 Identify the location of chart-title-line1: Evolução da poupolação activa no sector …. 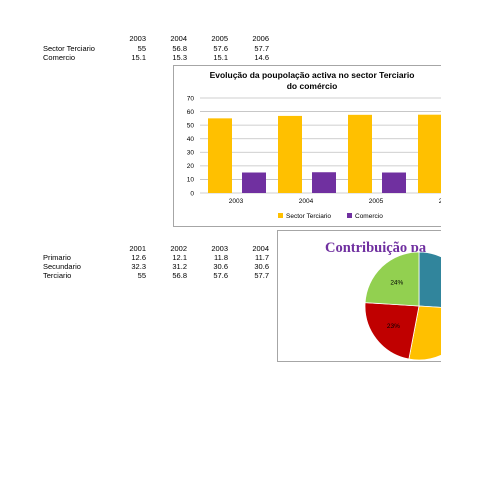
(312, 75).